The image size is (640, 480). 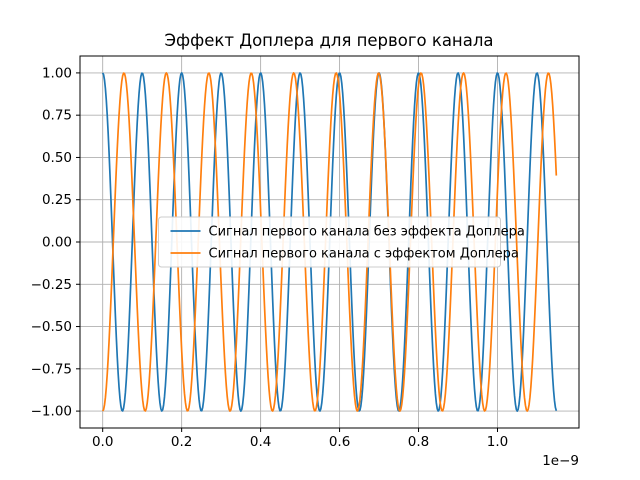 I want to click on y-tick-label: 1.00, so click(x=57, y=73).